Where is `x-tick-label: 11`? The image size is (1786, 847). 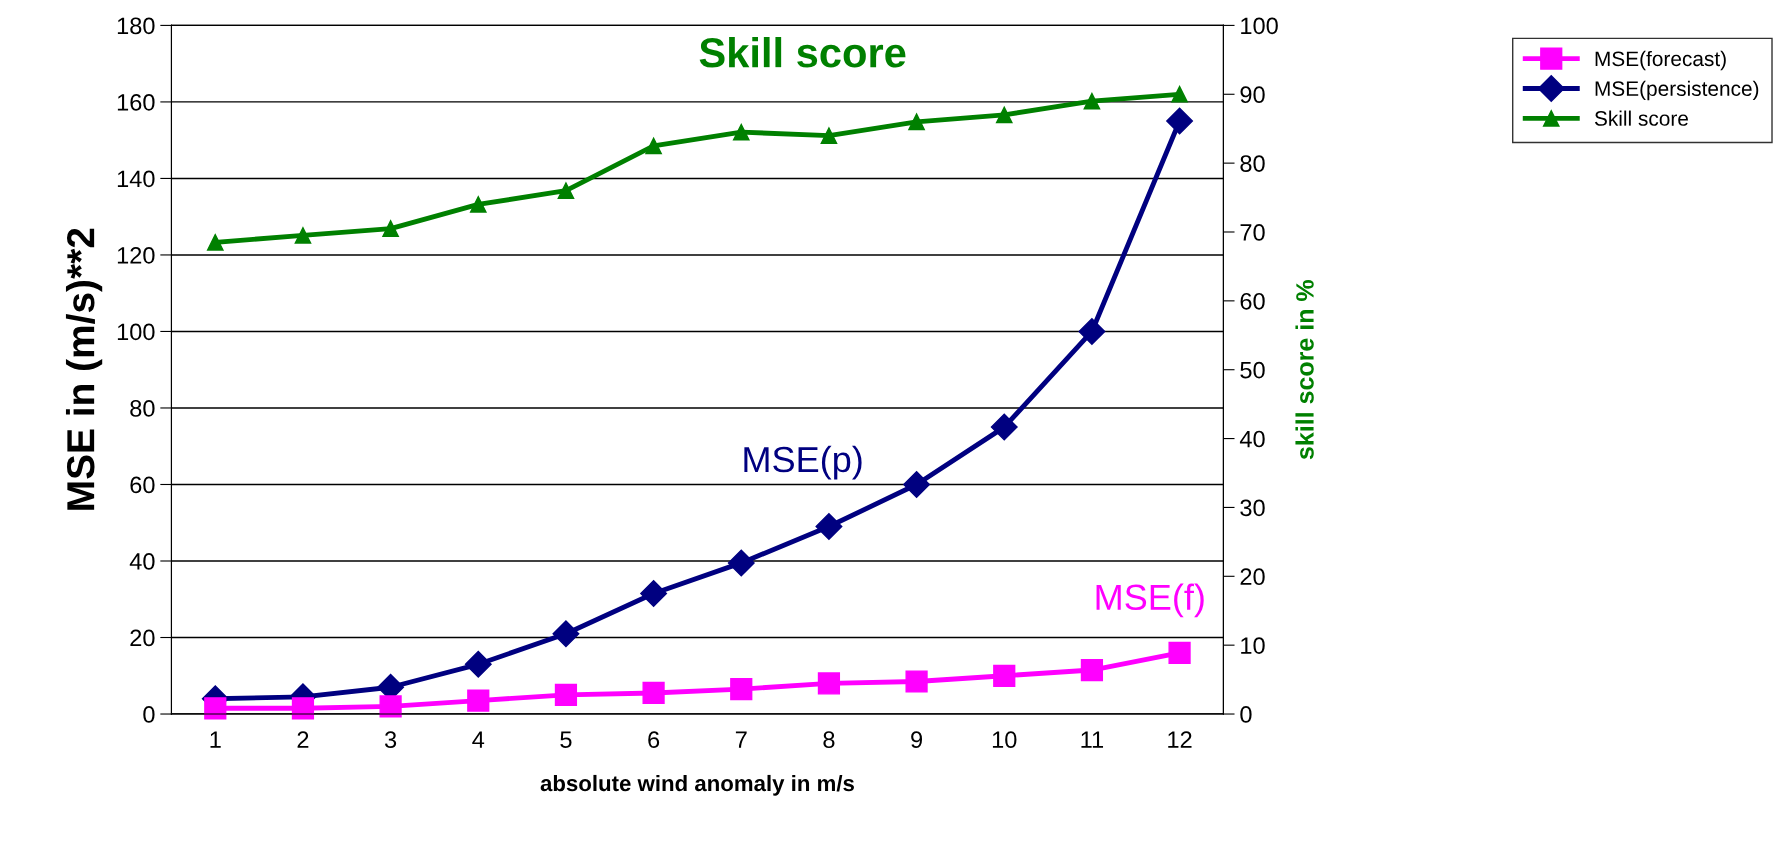 x-tick-label: 11 is located at coordinates (1092, 739).